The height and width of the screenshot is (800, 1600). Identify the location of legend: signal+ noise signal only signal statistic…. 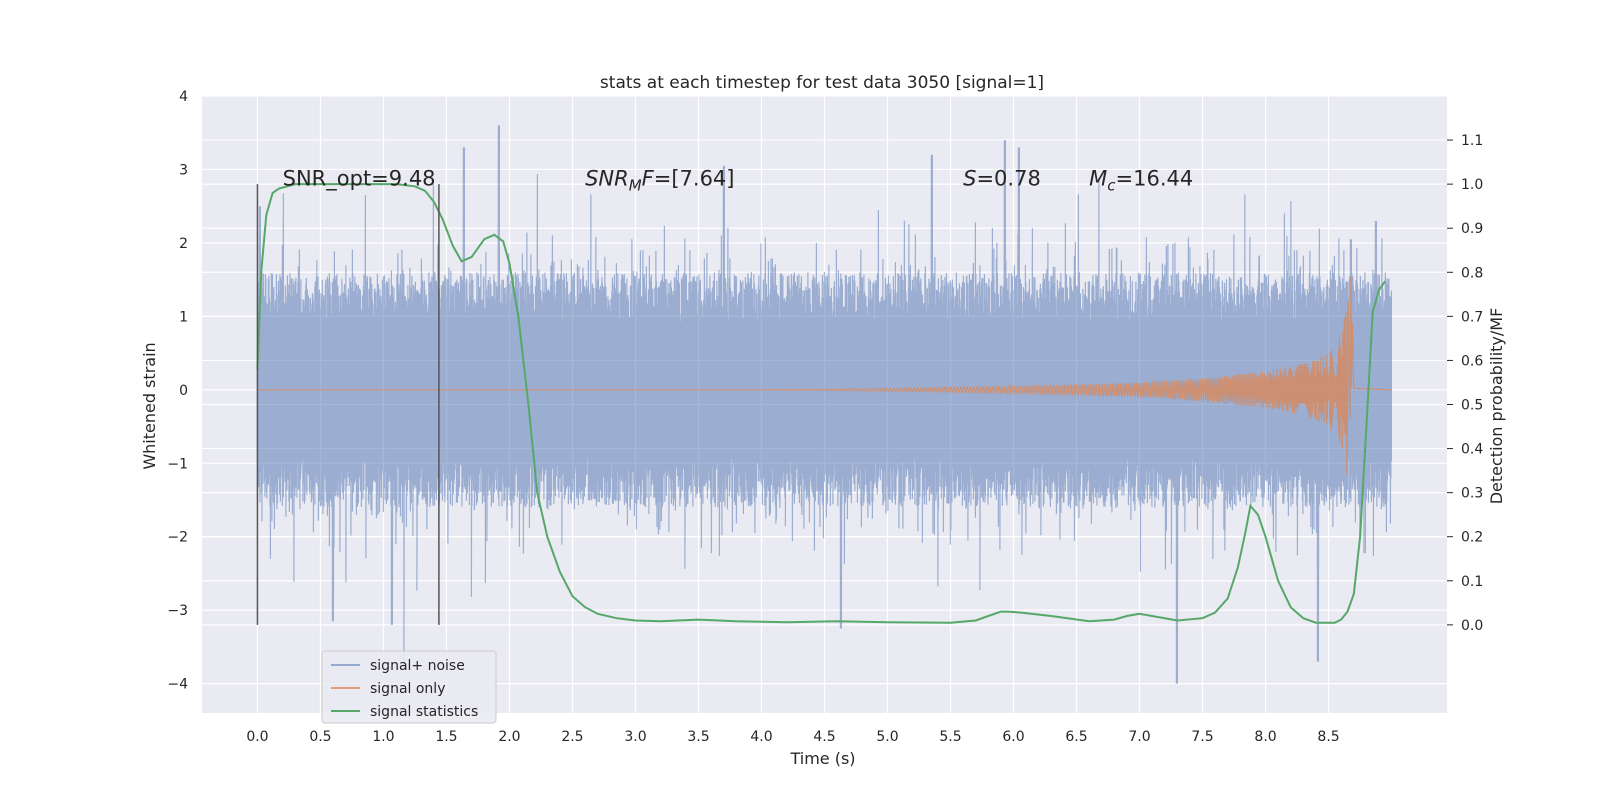
(409, 687).